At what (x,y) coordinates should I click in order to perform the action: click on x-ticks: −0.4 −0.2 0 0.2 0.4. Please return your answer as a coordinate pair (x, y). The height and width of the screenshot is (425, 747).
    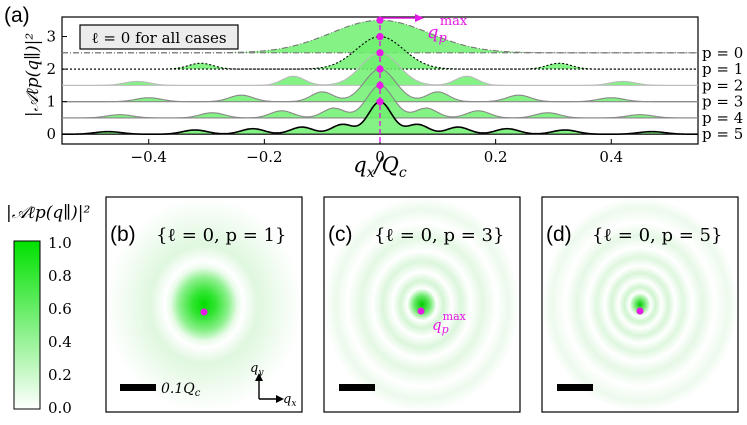
    Looking at the image, I should click on (377, 152).